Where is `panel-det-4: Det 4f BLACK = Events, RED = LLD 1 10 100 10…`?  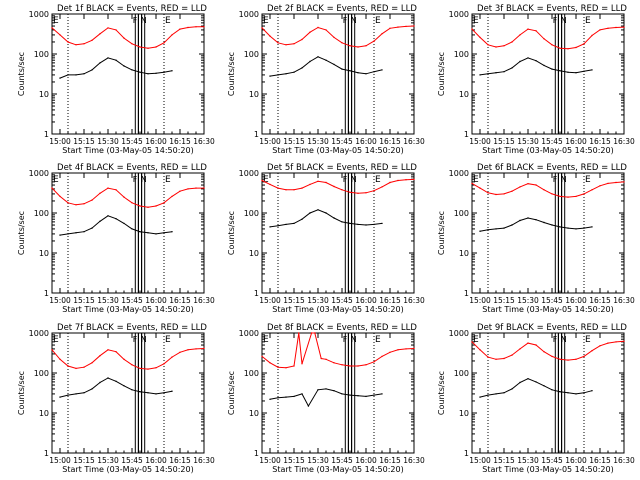
panel-det-4: Det 4f BLACK = Events, RED = LLD 1 10 100 10… is located at coordinates (116, 238).